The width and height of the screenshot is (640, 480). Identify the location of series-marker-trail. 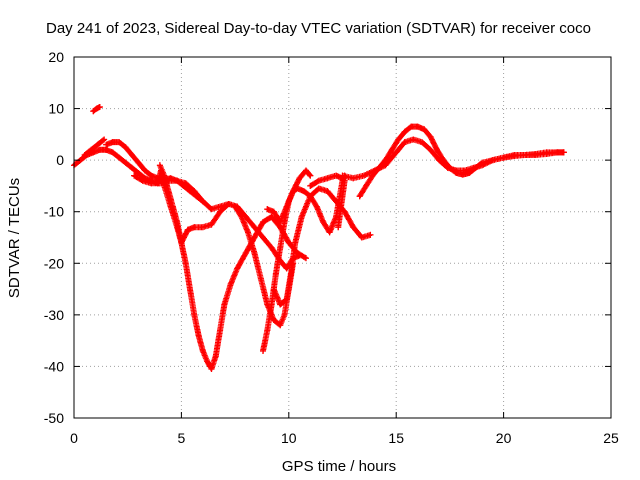
(154, 172).